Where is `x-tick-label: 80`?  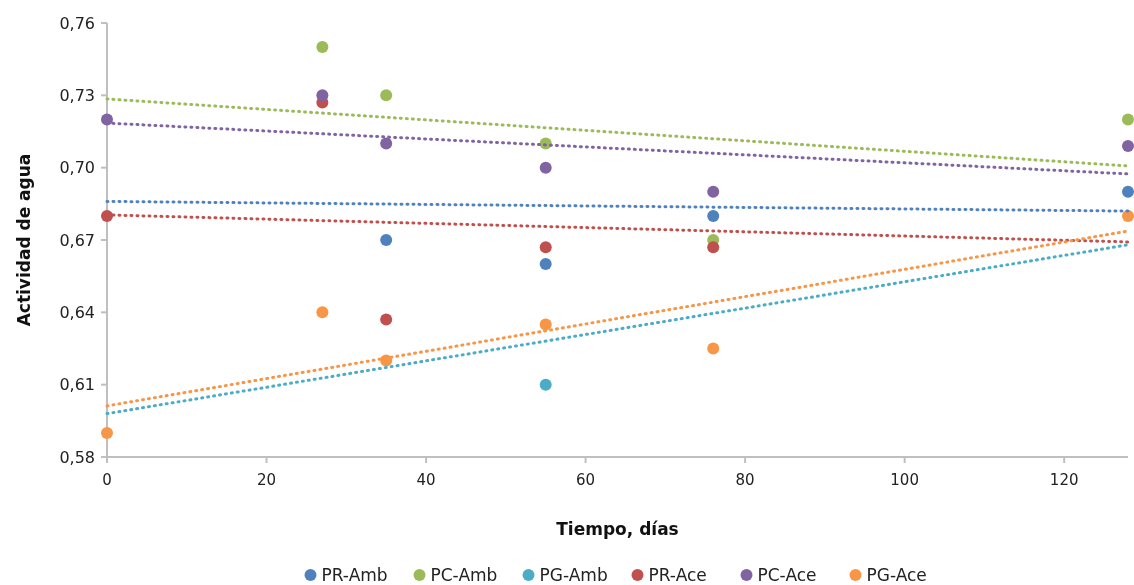 x-tick-label: 80 is located at coordinates (745, 480).